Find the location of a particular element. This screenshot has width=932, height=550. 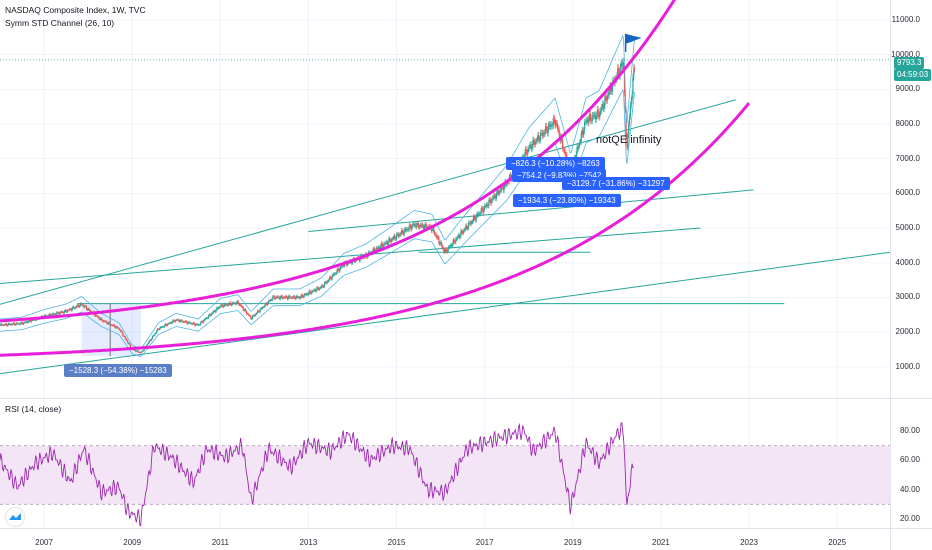

price-tick-label: 5000.0 is located at coordinates (907, 228).